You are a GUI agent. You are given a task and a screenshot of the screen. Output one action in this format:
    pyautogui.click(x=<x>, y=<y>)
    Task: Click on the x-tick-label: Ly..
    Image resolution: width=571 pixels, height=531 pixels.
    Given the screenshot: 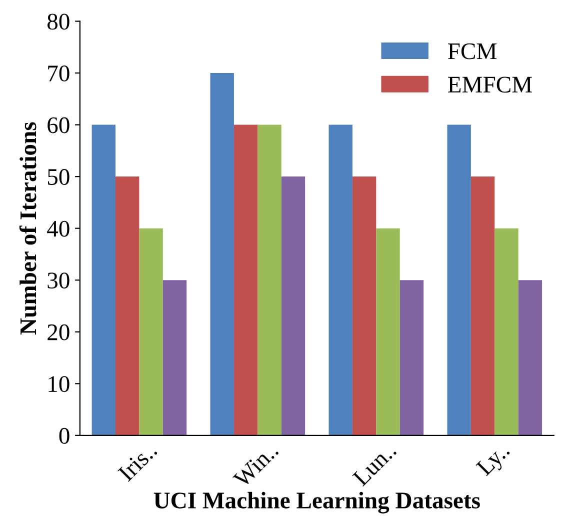 What is the action you would take?
    pyautogui.click(x=495, y=461)
    